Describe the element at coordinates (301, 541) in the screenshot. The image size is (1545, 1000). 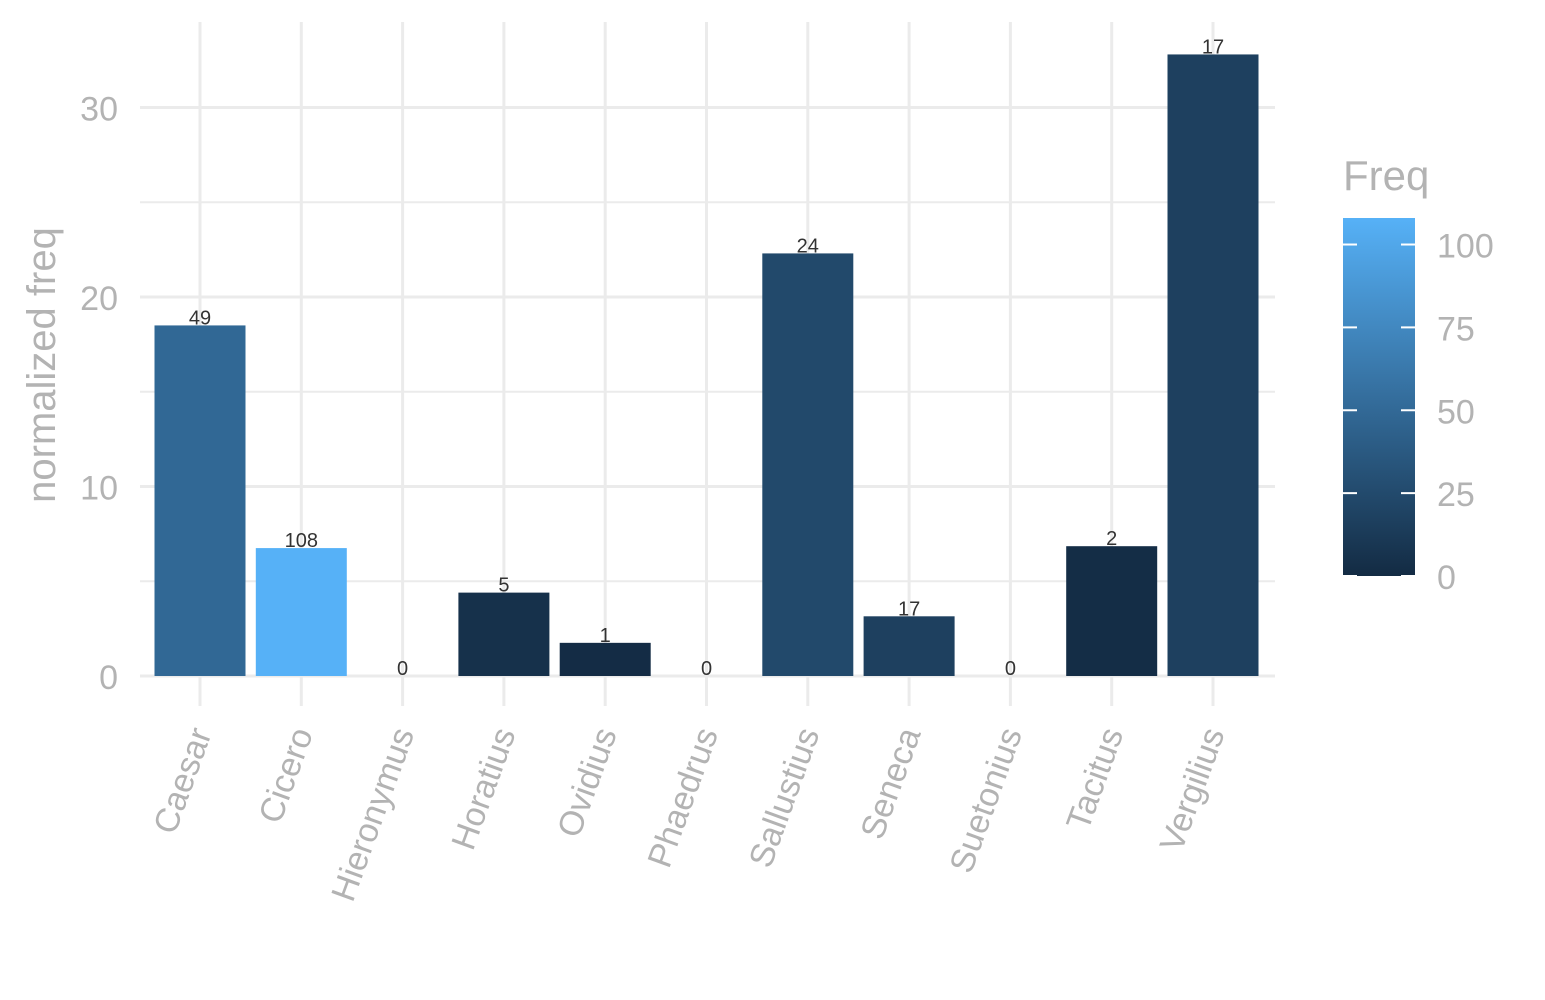
I see `bar-value-label: 108` at that location.